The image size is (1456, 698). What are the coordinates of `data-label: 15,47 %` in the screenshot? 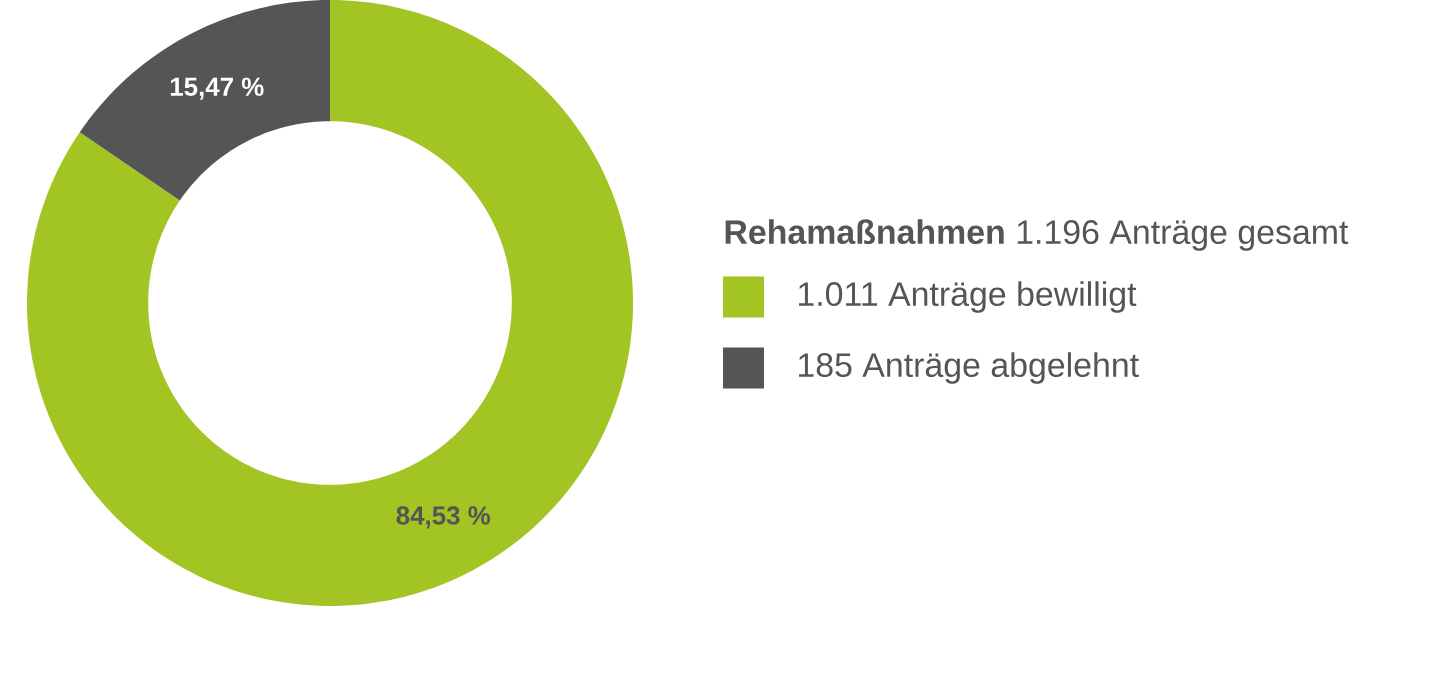 It's located at (217, 88).